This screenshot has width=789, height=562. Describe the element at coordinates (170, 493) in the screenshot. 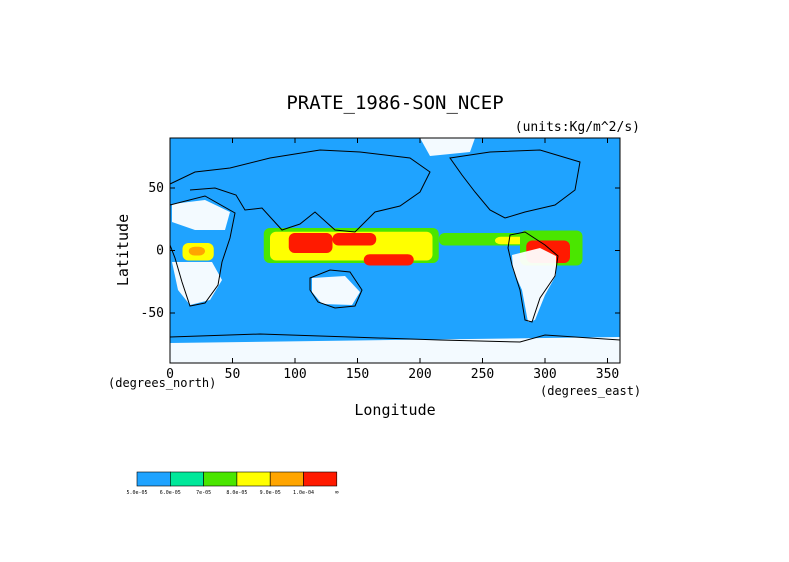

I see `colorbar-label: 6.0e-05` at that location.